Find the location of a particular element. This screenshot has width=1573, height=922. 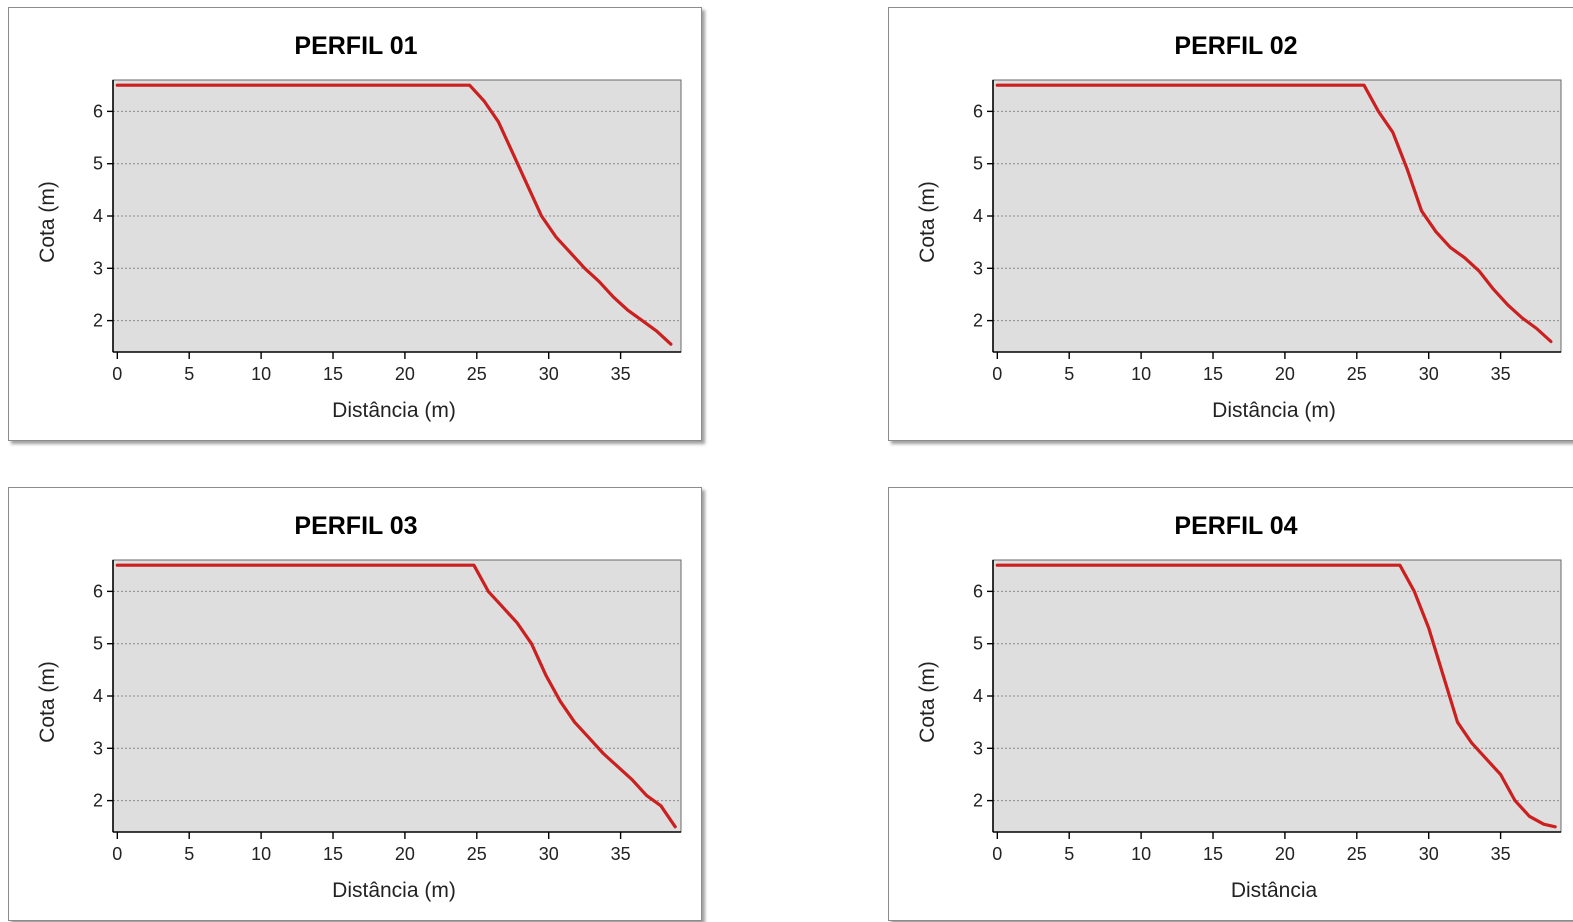

chart-title: PERFIL 01 is located at coordinates (355, 46).